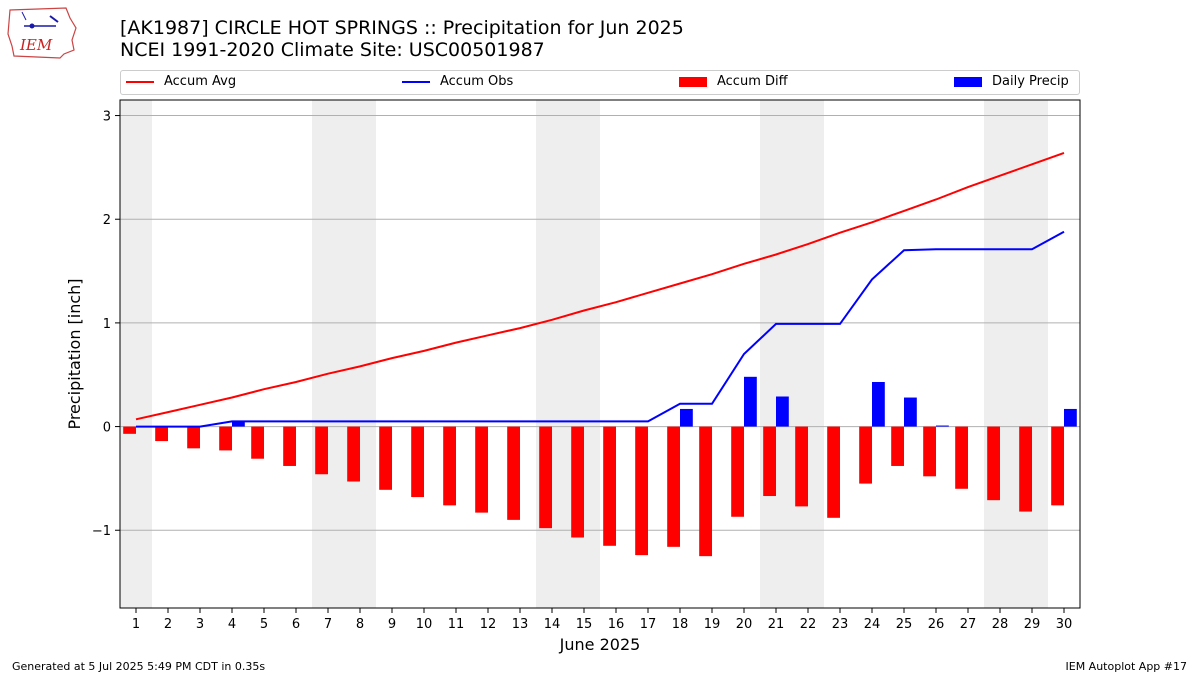  Describe the element at coordinates (1000, 624) in the screenshot. I see `x-tick-label: 28` at that location.